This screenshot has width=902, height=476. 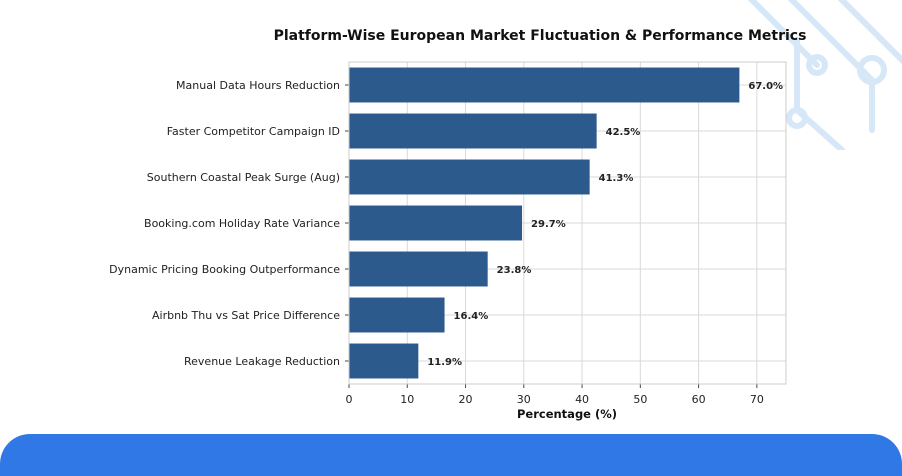 What do you see at coordinates (824, 75) in the screenshot?
I see `circuit-decoration-icon` at bounding box center [824, 75].